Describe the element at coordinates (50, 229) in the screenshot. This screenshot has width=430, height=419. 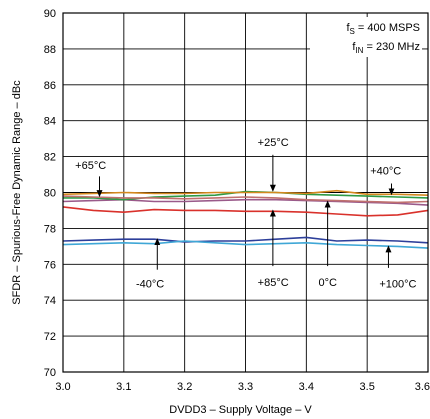
I see `y-tick-label: 78` at that location.